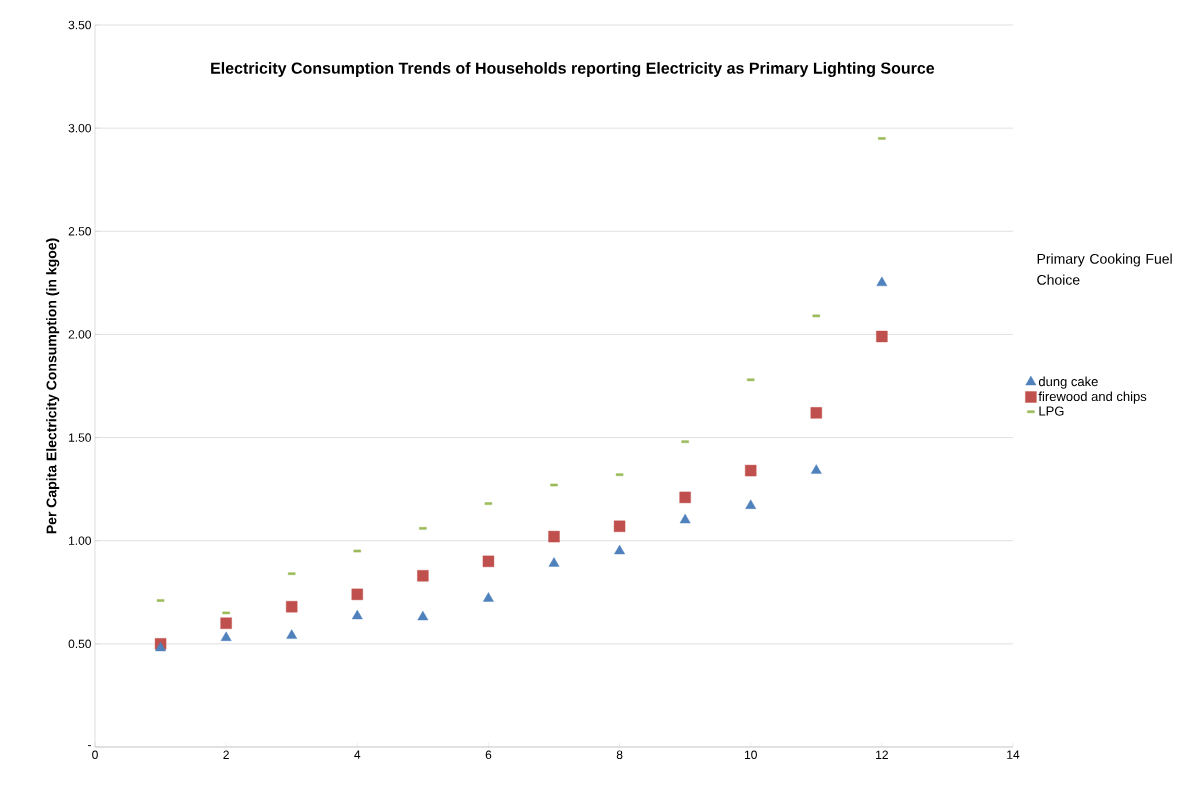  I want to click on y-tick-label: 2.00, so click(80, 334).